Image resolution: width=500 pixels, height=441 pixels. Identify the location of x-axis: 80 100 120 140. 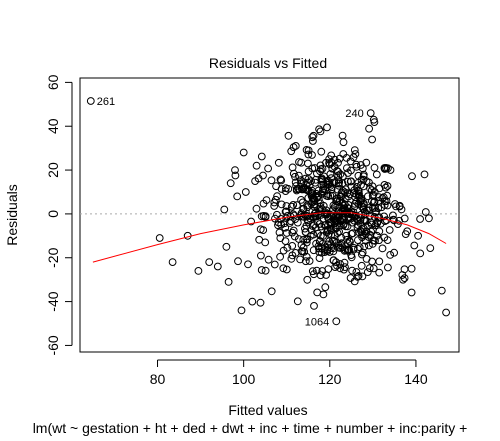
(289, 373).